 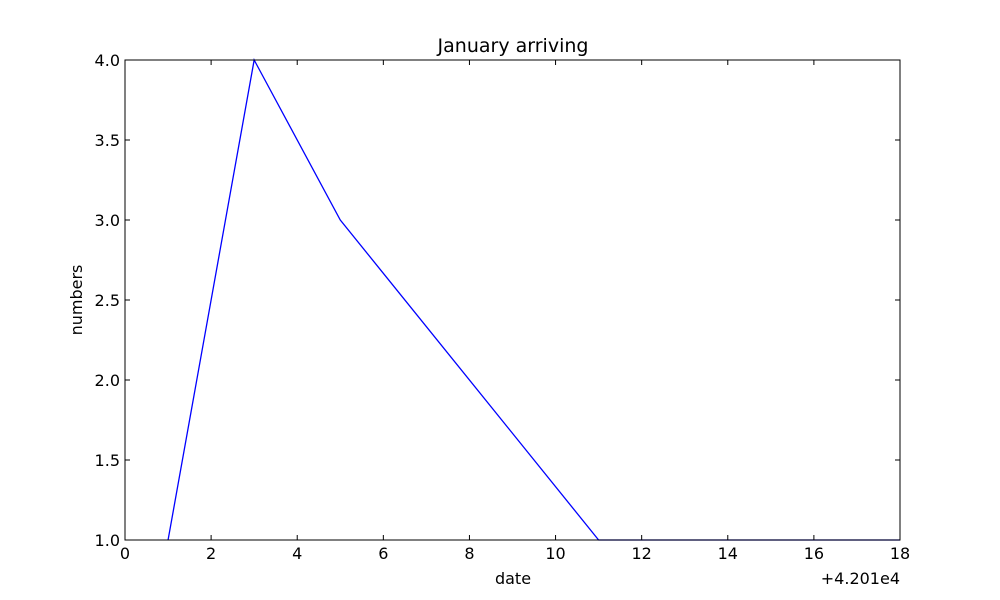 I want to click on x-tick-label: 10, so click(x=555, y=553).